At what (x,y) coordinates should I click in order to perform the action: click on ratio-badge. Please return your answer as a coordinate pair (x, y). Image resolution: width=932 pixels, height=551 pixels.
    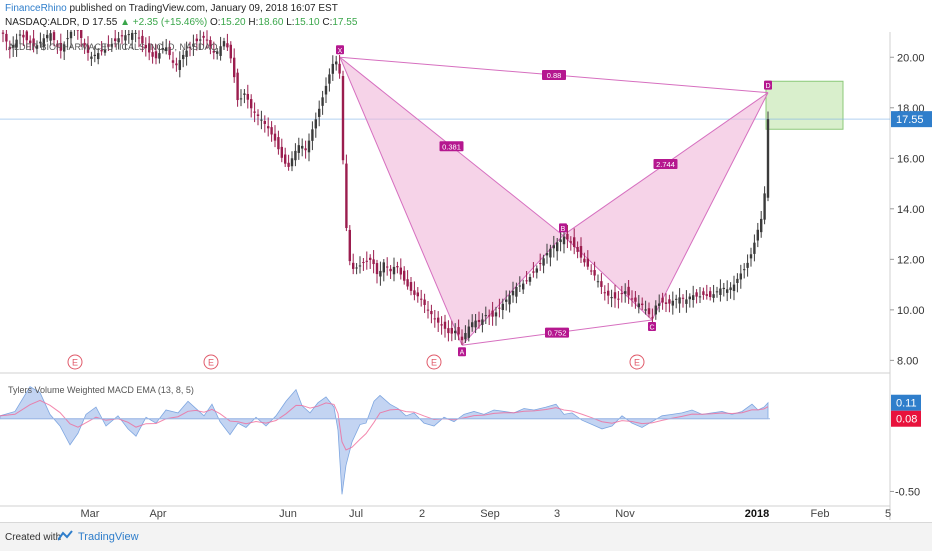
    Looking at the image, I should click on (554, 74).